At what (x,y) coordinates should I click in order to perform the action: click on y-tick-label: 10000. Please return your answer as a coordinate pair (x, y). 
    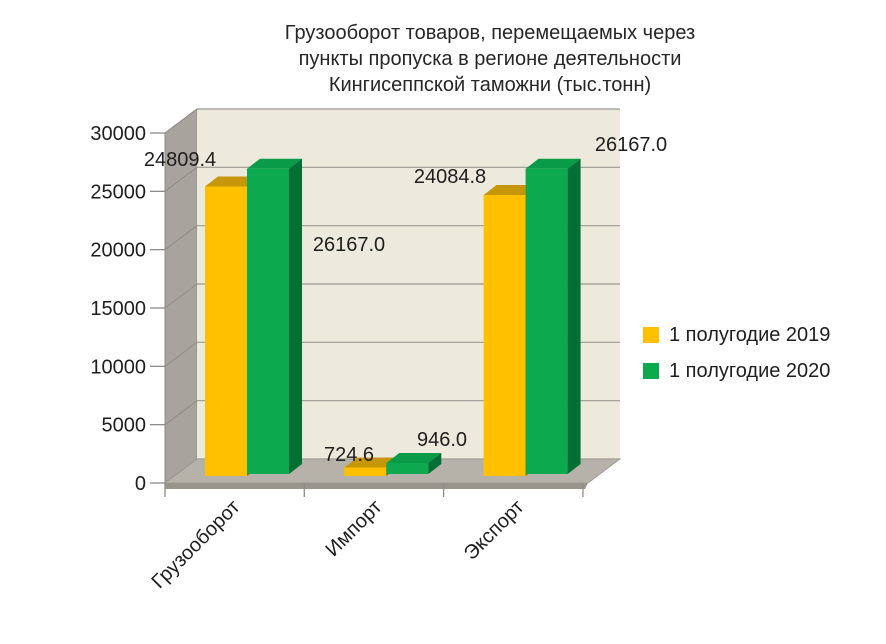
    Looking at the image, I should click on (118, 367).